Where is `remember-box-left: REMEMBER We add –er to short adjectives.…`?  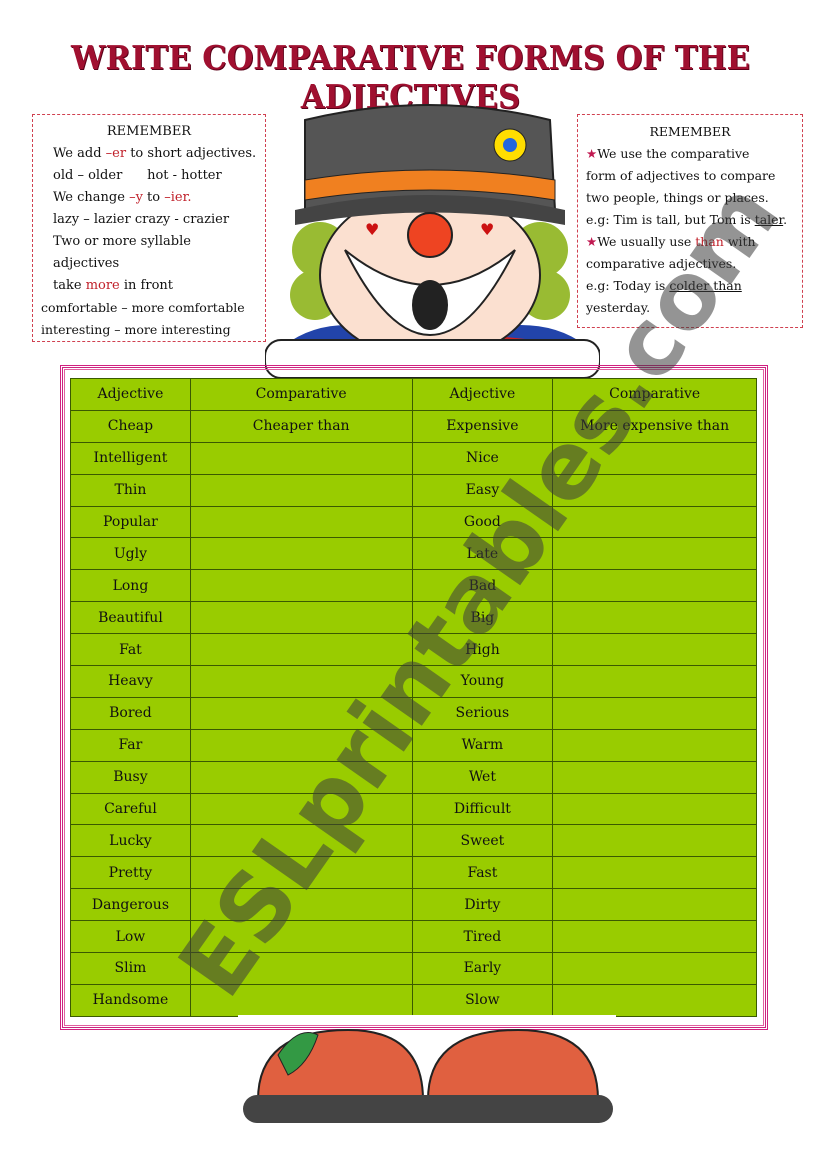
remember-box-left: REMEMBER We add –er to short adjectives.… is located at coordinates (149, 228).